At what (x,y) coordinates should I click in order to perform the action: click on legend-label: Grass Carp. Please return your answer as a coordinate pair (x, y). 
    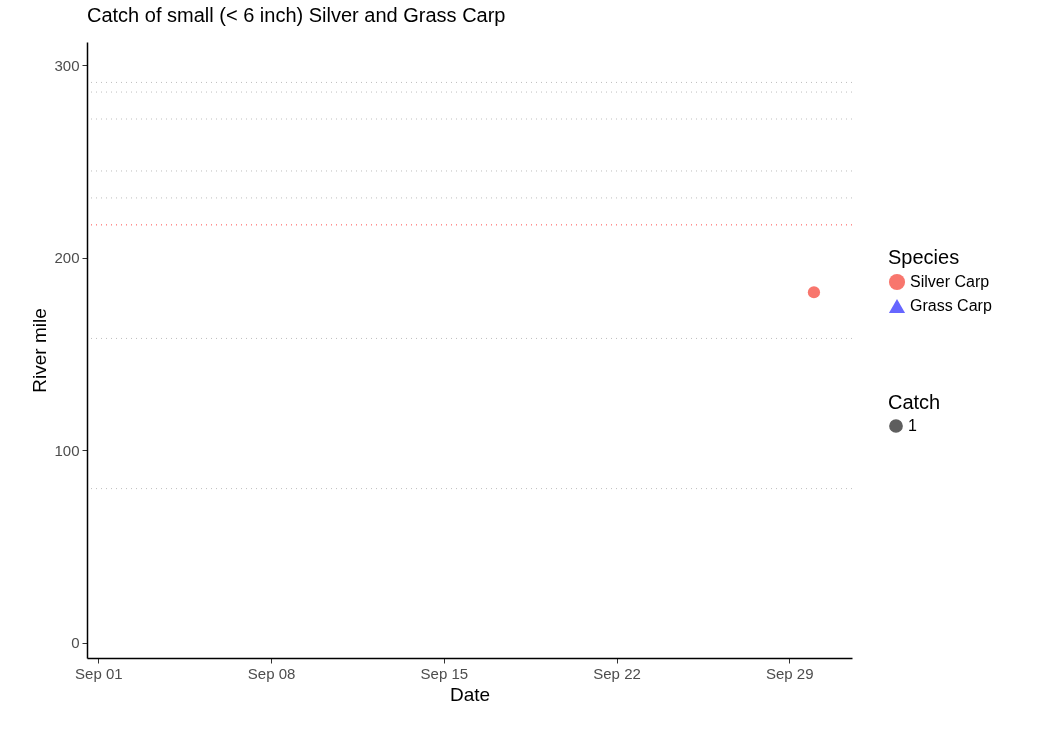
    Looking at the image, I should click on (951, 305).